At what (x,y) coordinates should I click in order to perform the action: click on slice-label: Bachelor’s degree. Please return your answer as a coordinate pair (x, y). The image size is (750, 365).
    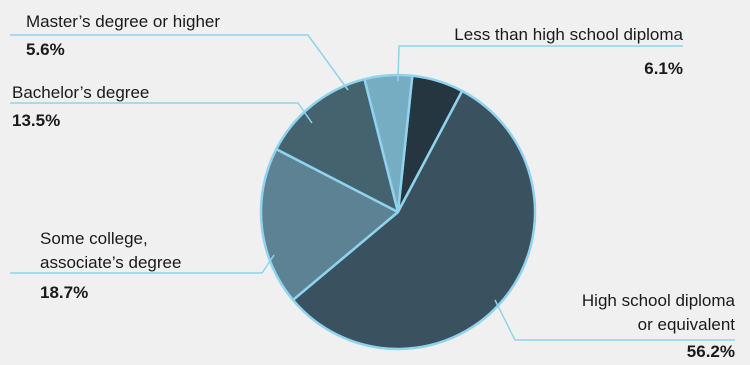
    Looking at the image, I should click on (80, 92).